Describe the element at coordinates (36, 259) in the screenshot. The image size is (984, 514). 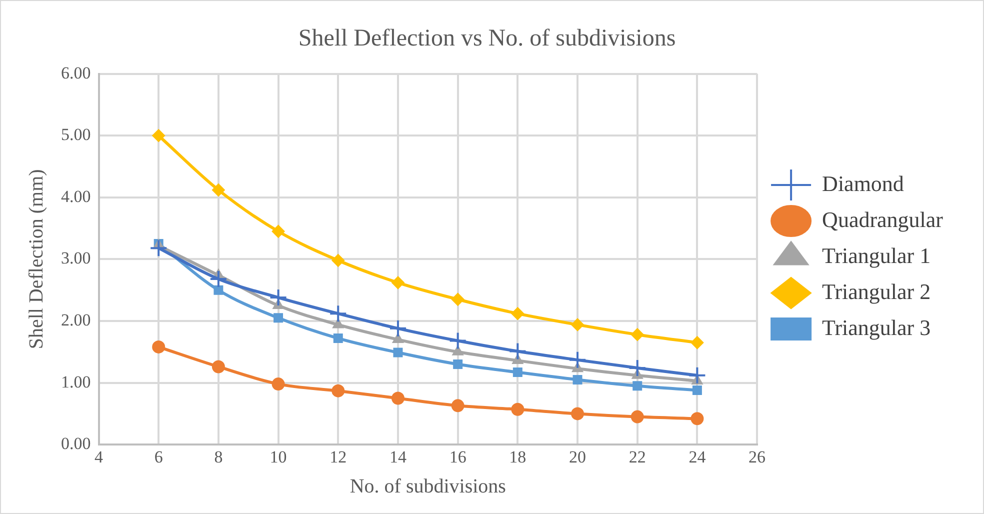
I see `y-axis-title: Shell Deflection (mm)` at that location.